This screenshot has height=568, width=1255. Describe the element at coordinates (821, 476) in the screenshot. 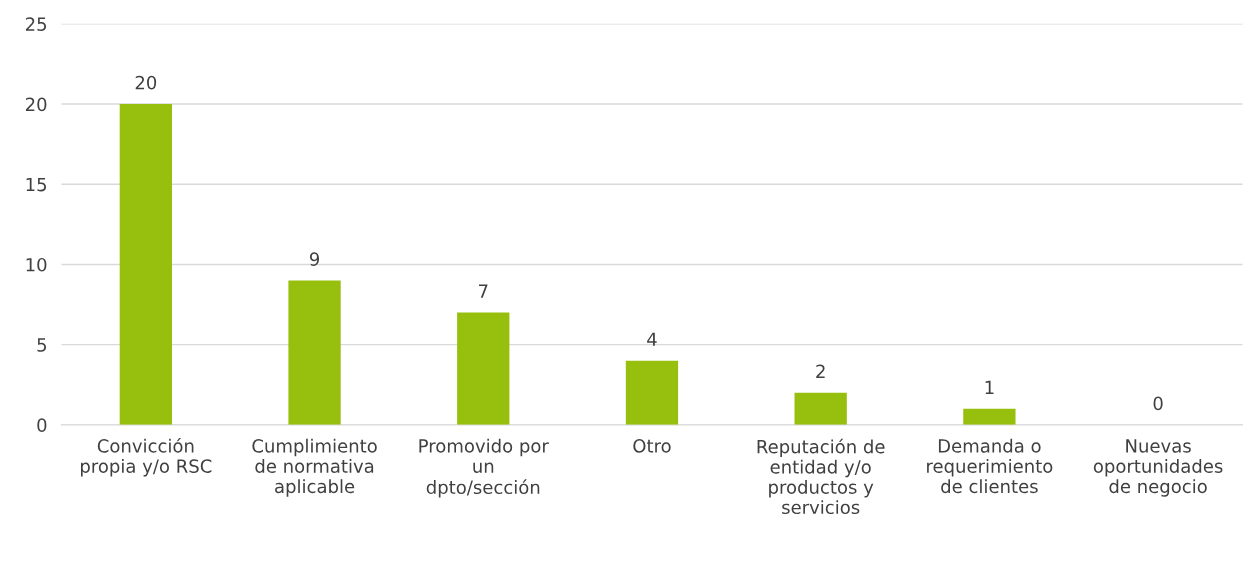

I see `x-tick-label: Reputación de entidad y/o productos y servicios` at that location.